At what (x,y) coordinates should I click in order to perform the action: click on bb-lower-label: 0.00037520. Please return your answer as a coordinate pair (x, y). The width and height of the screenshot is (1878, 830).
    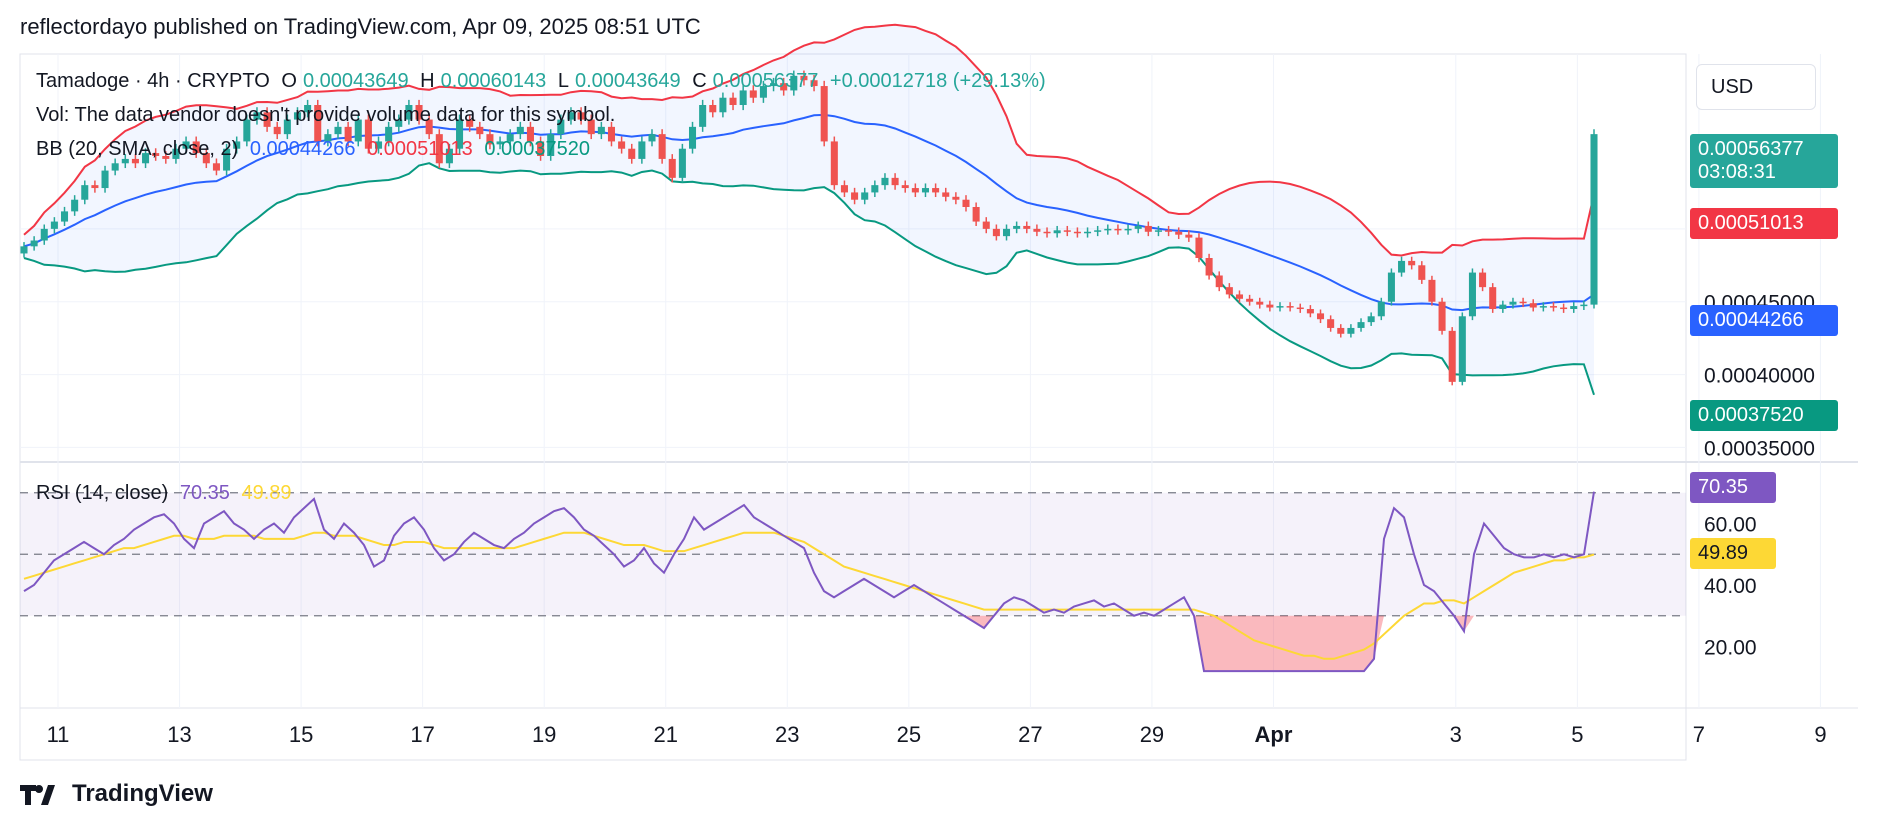
    Looking at the image, I should click on (1764, 415).